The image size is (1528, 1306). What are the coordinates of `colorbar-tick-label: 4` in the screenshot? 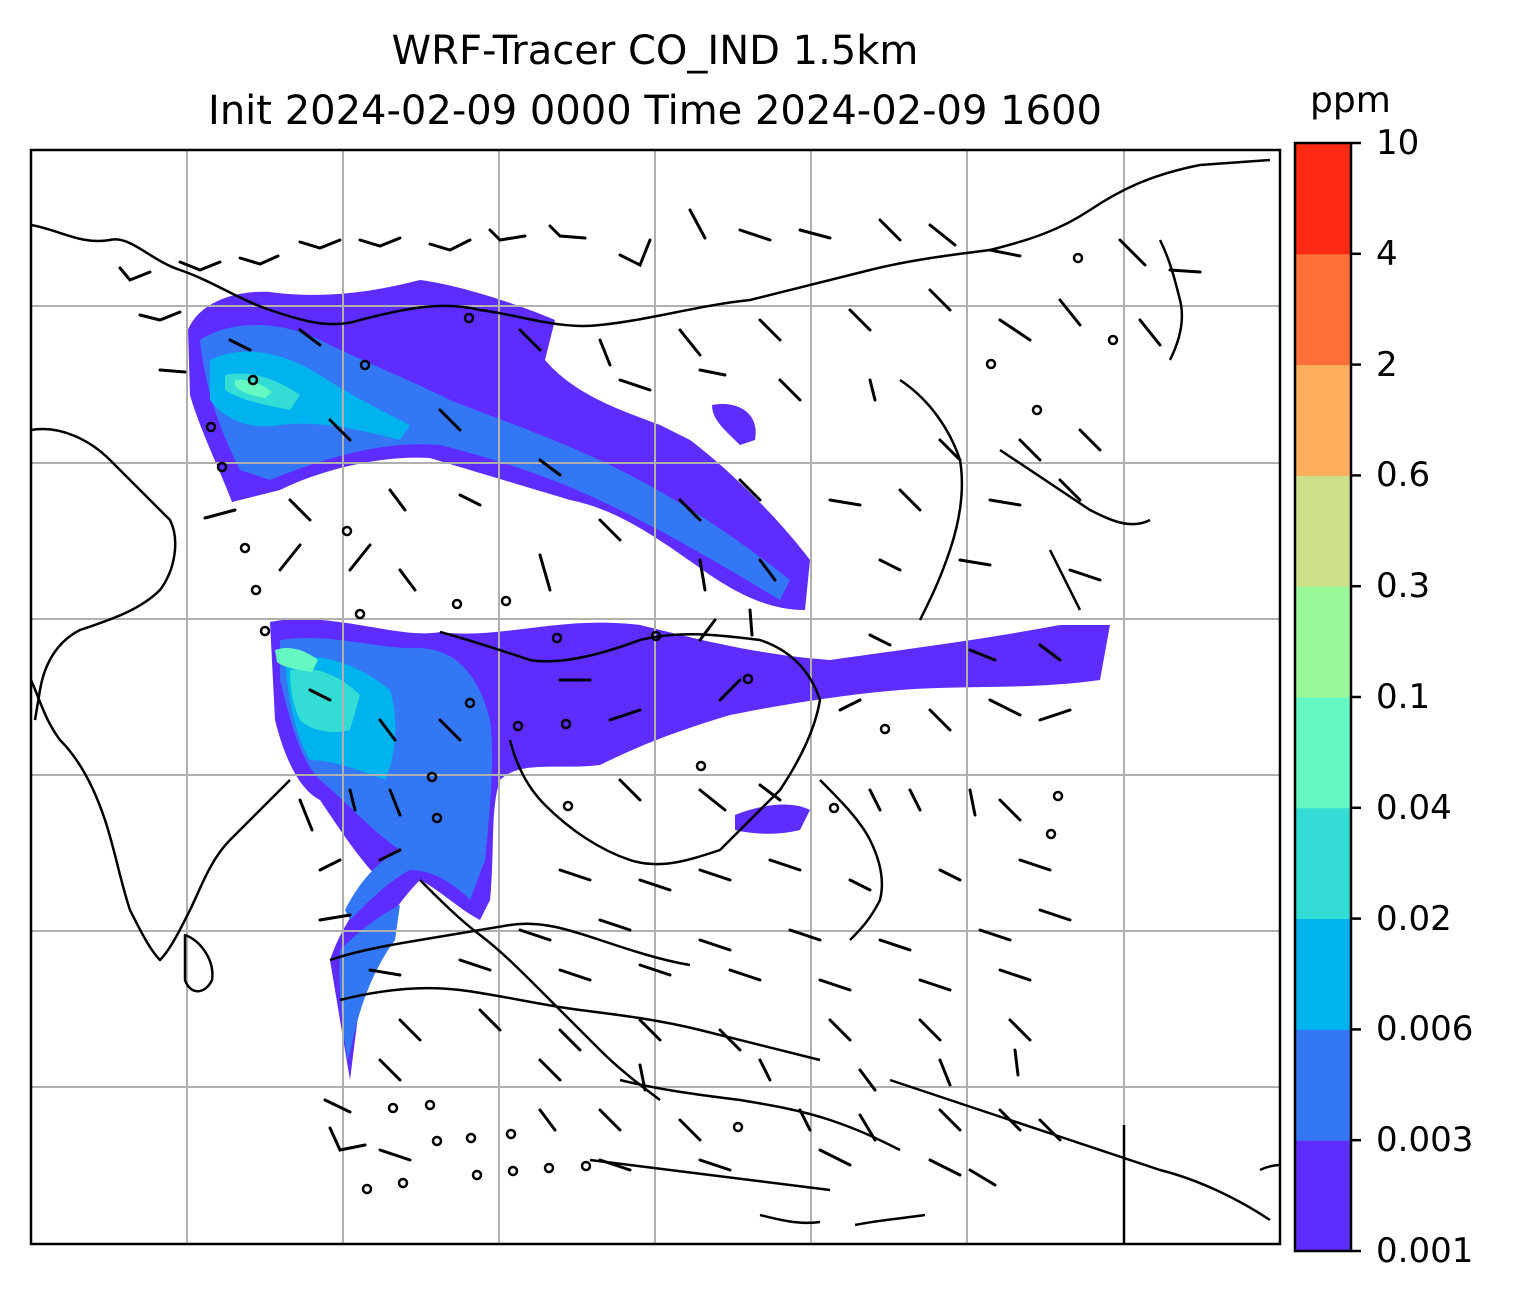 It's located at (1387, 253).